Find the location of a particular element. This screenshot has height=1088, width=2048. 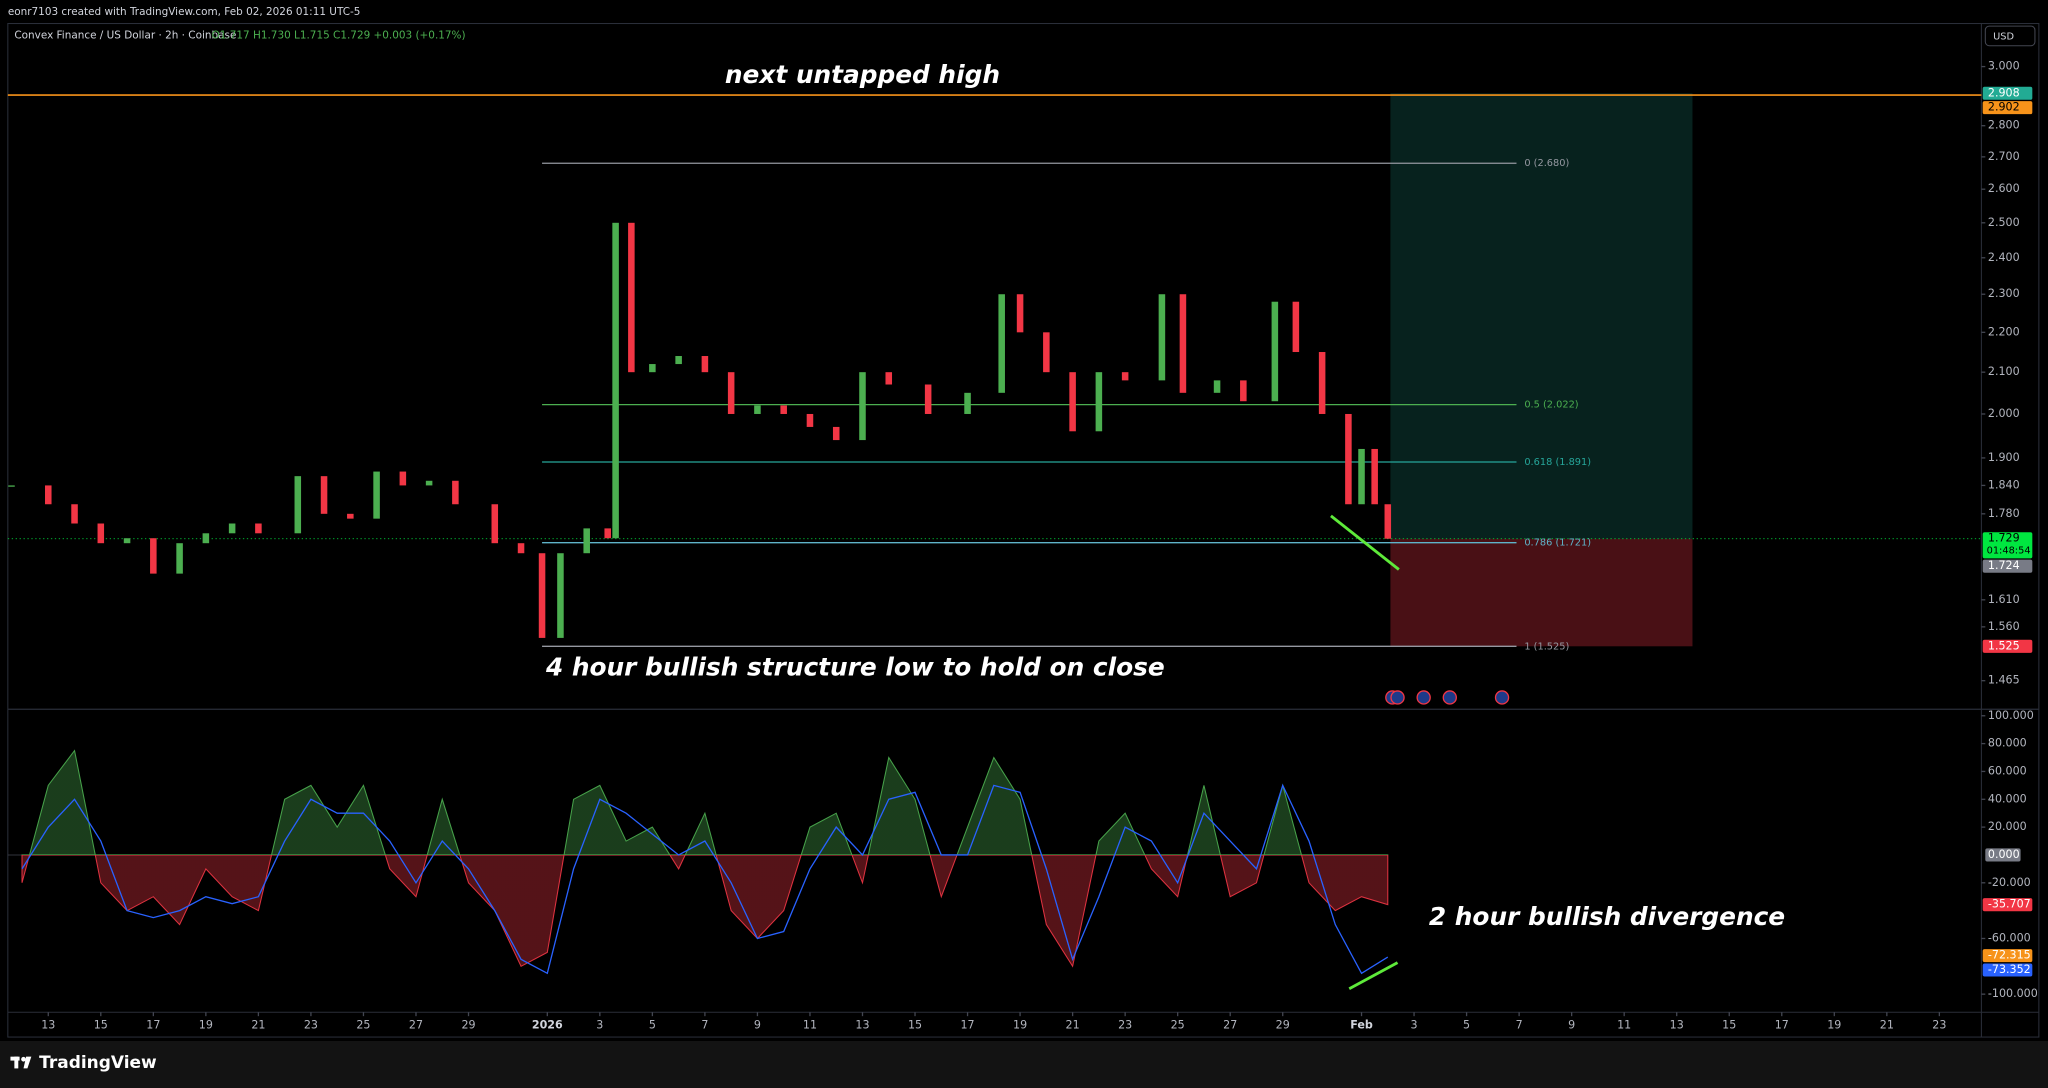

price-label: 2.908 is located at coordinates (2004, 92).